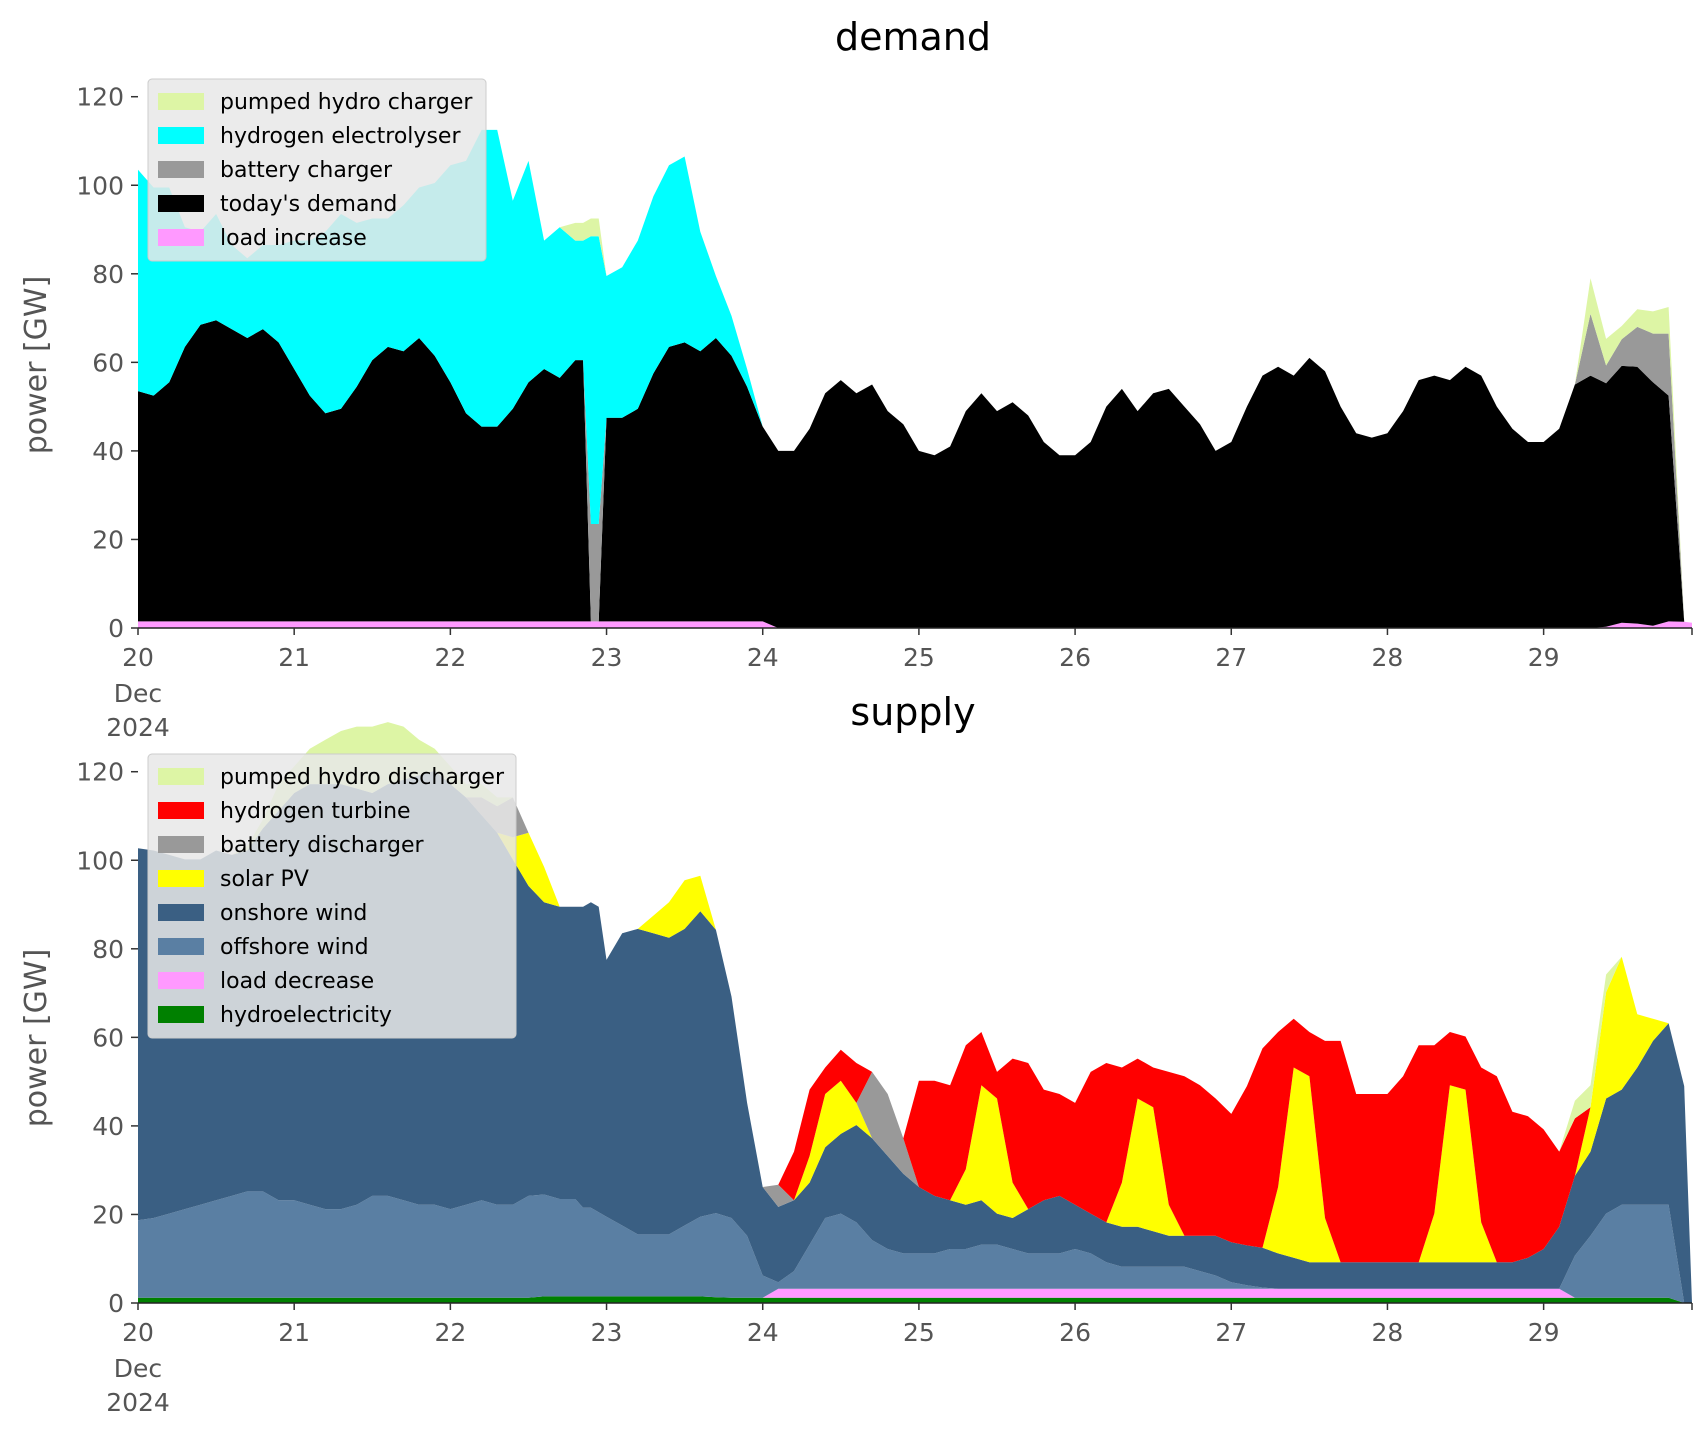  Describe the element at coordinates (1075, 1332) in the screenshot. I see `supply-x-tick-label: 26` at that location.